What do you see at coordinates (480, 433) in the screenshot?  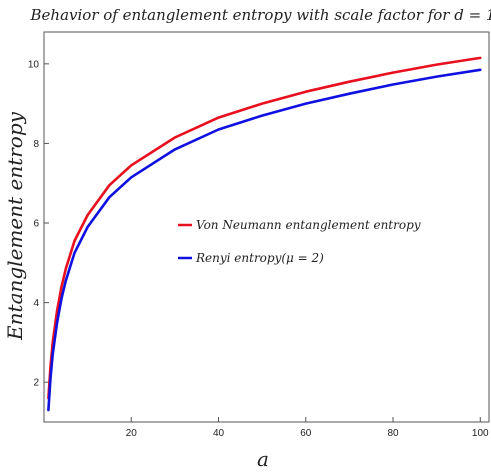 I see `x-tick-label: 100` at bounding box center [480, 433].